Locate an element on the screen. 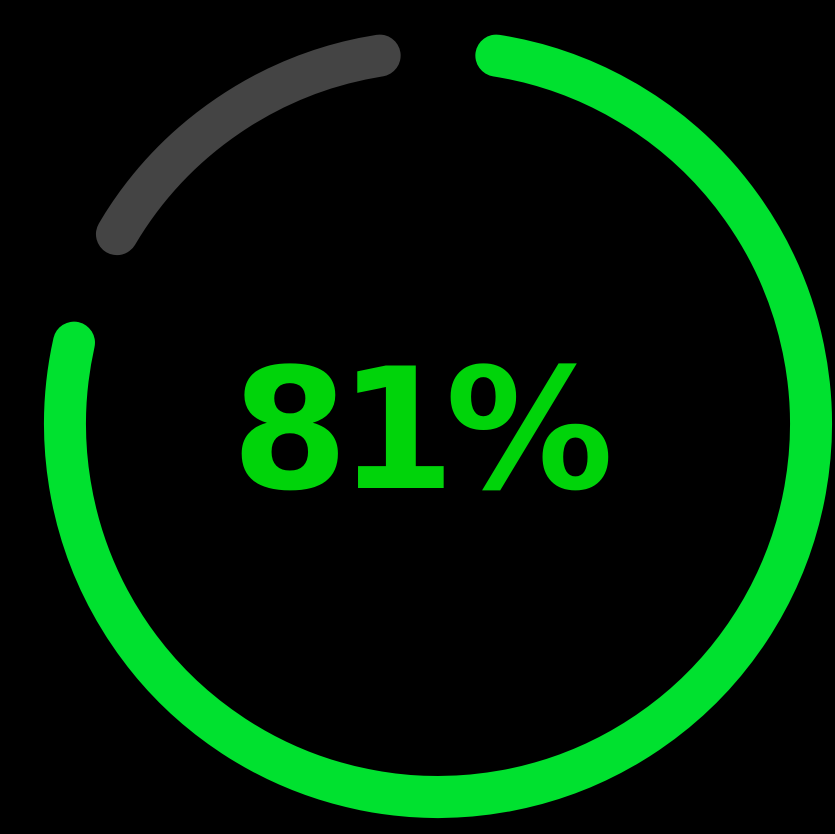 Image resolution: width=835 pixels, height=834 pixels. progress-ring-track is located at coordinates (248, 145).